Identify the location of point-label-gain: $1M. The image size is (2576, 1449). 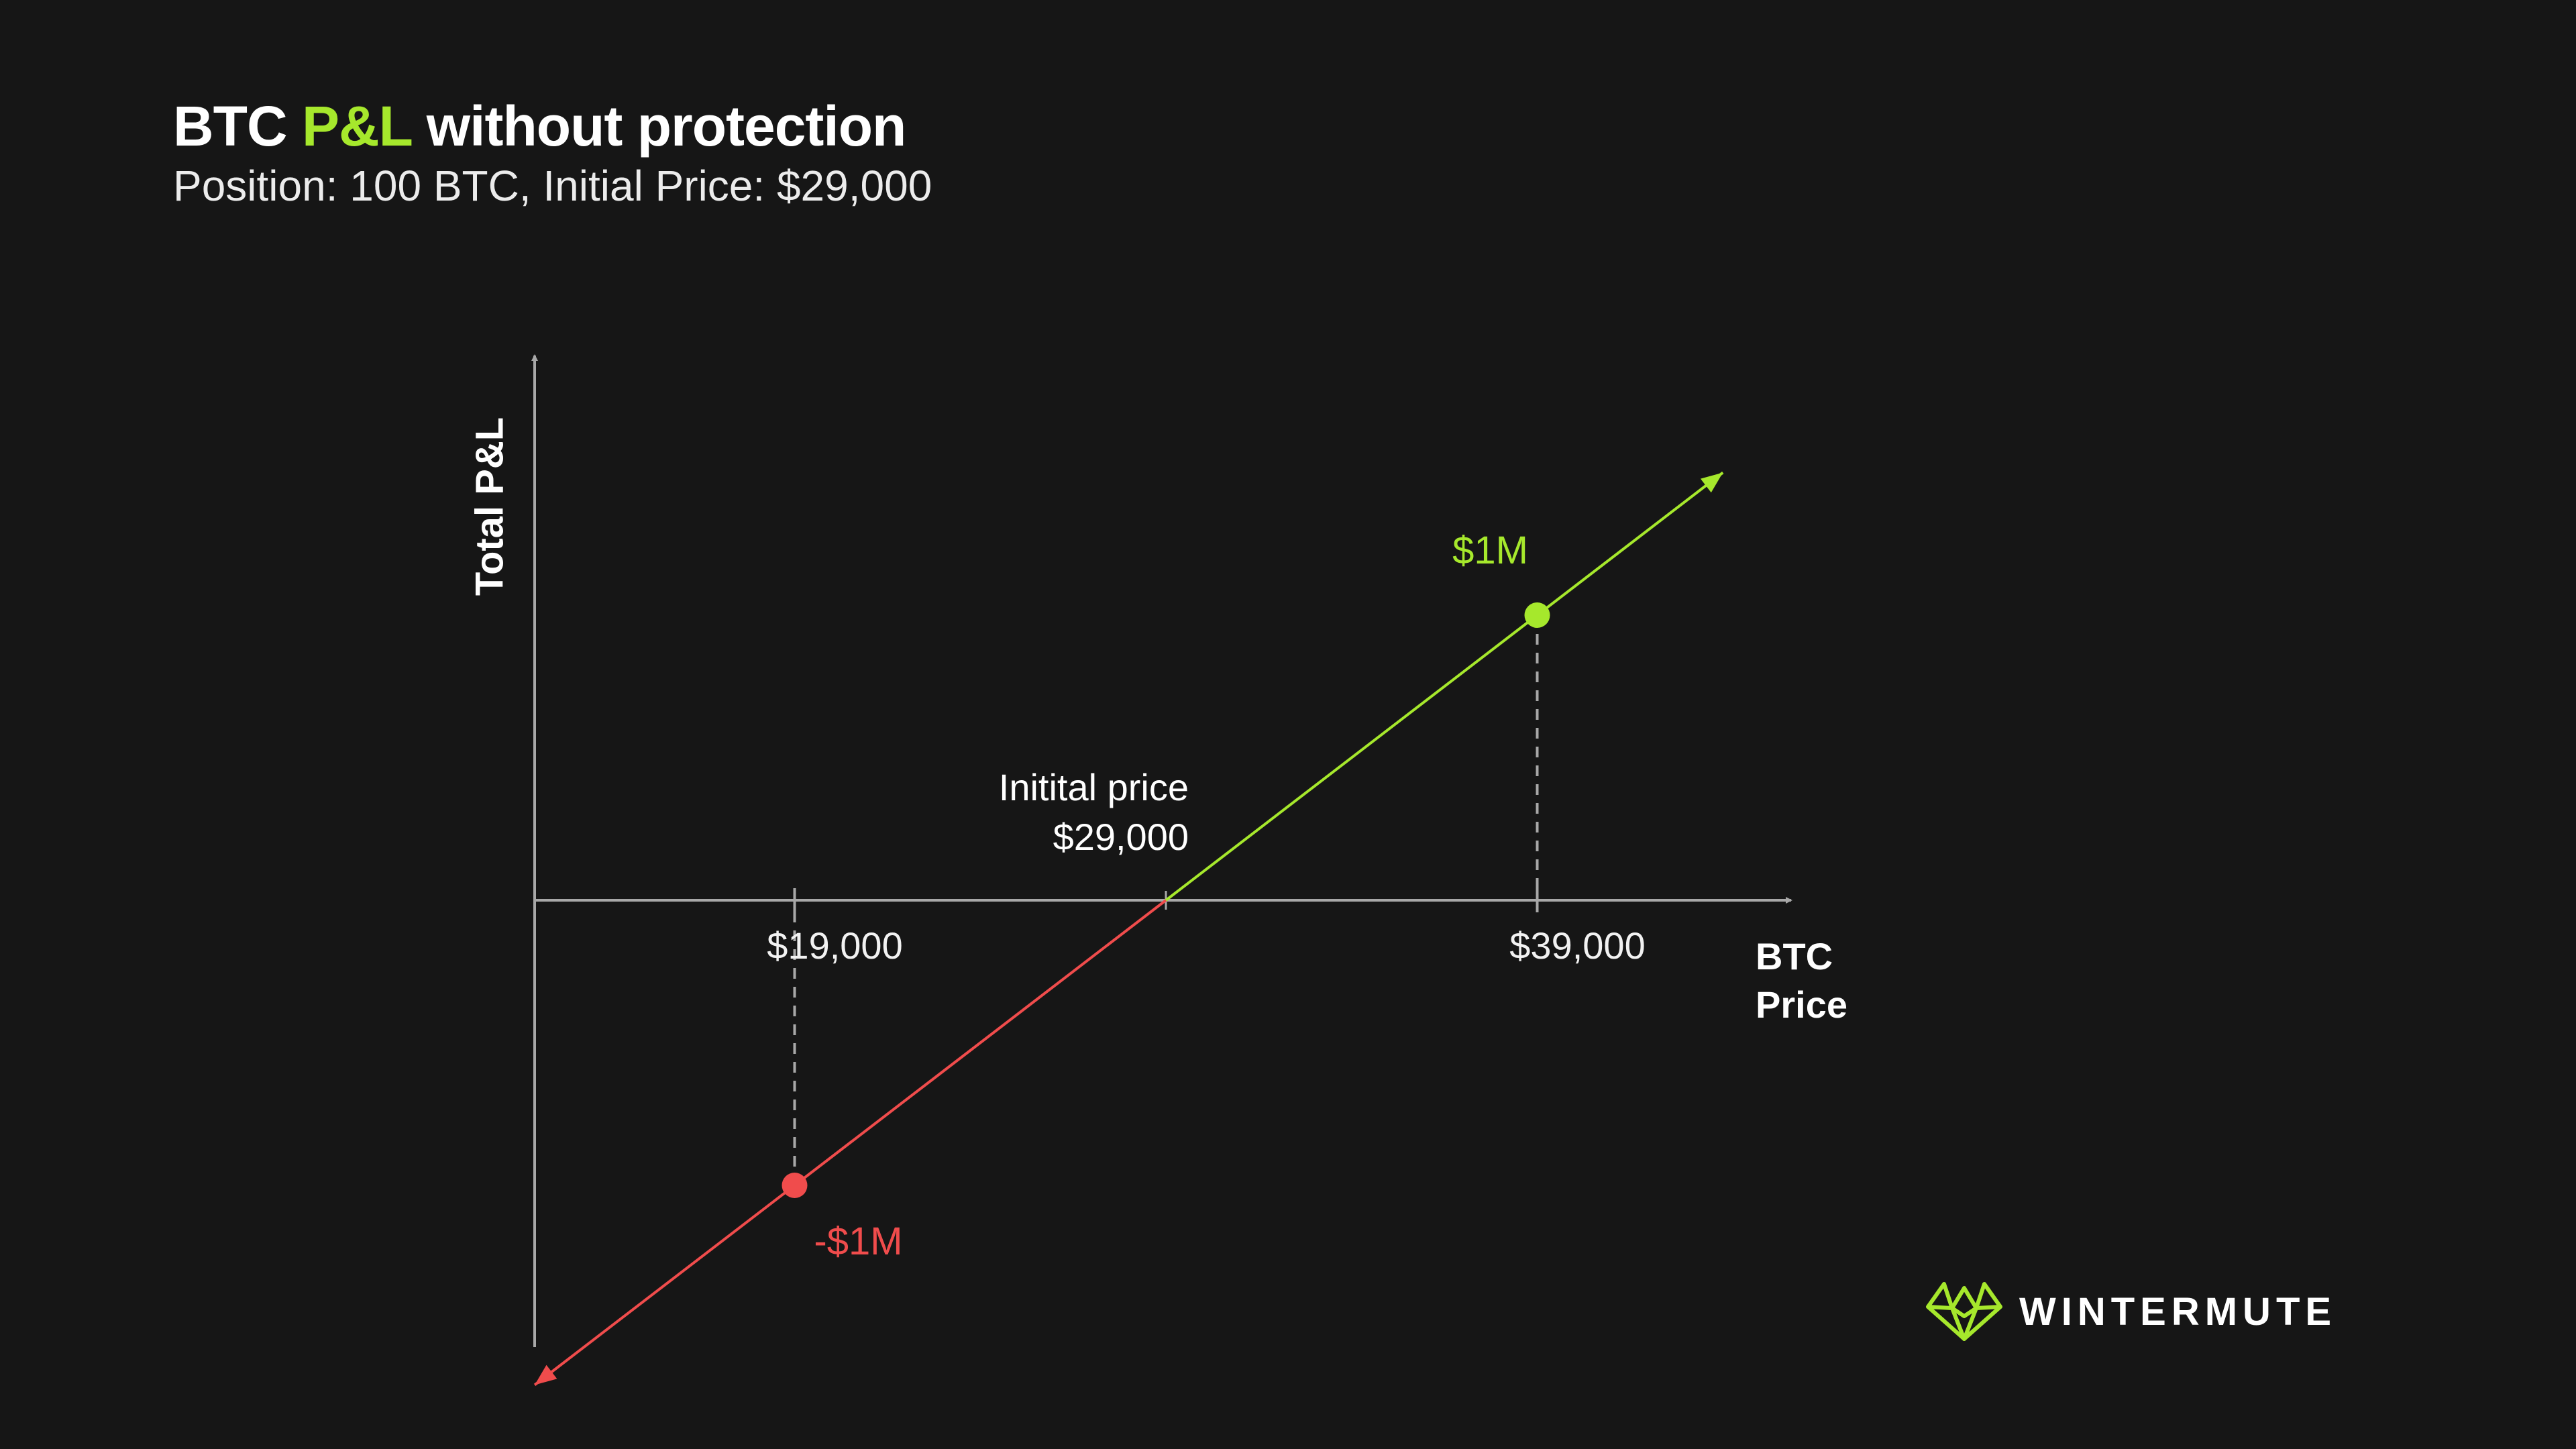
(1490, 550).